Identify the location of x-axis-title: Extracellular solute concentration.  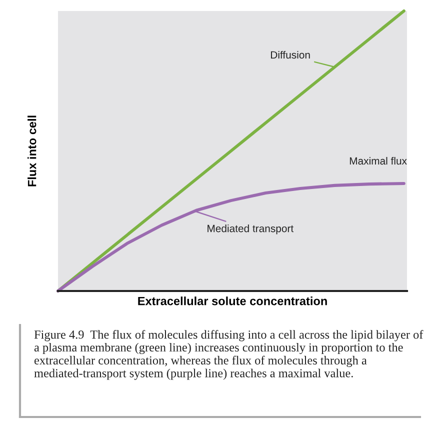
(232, 301).